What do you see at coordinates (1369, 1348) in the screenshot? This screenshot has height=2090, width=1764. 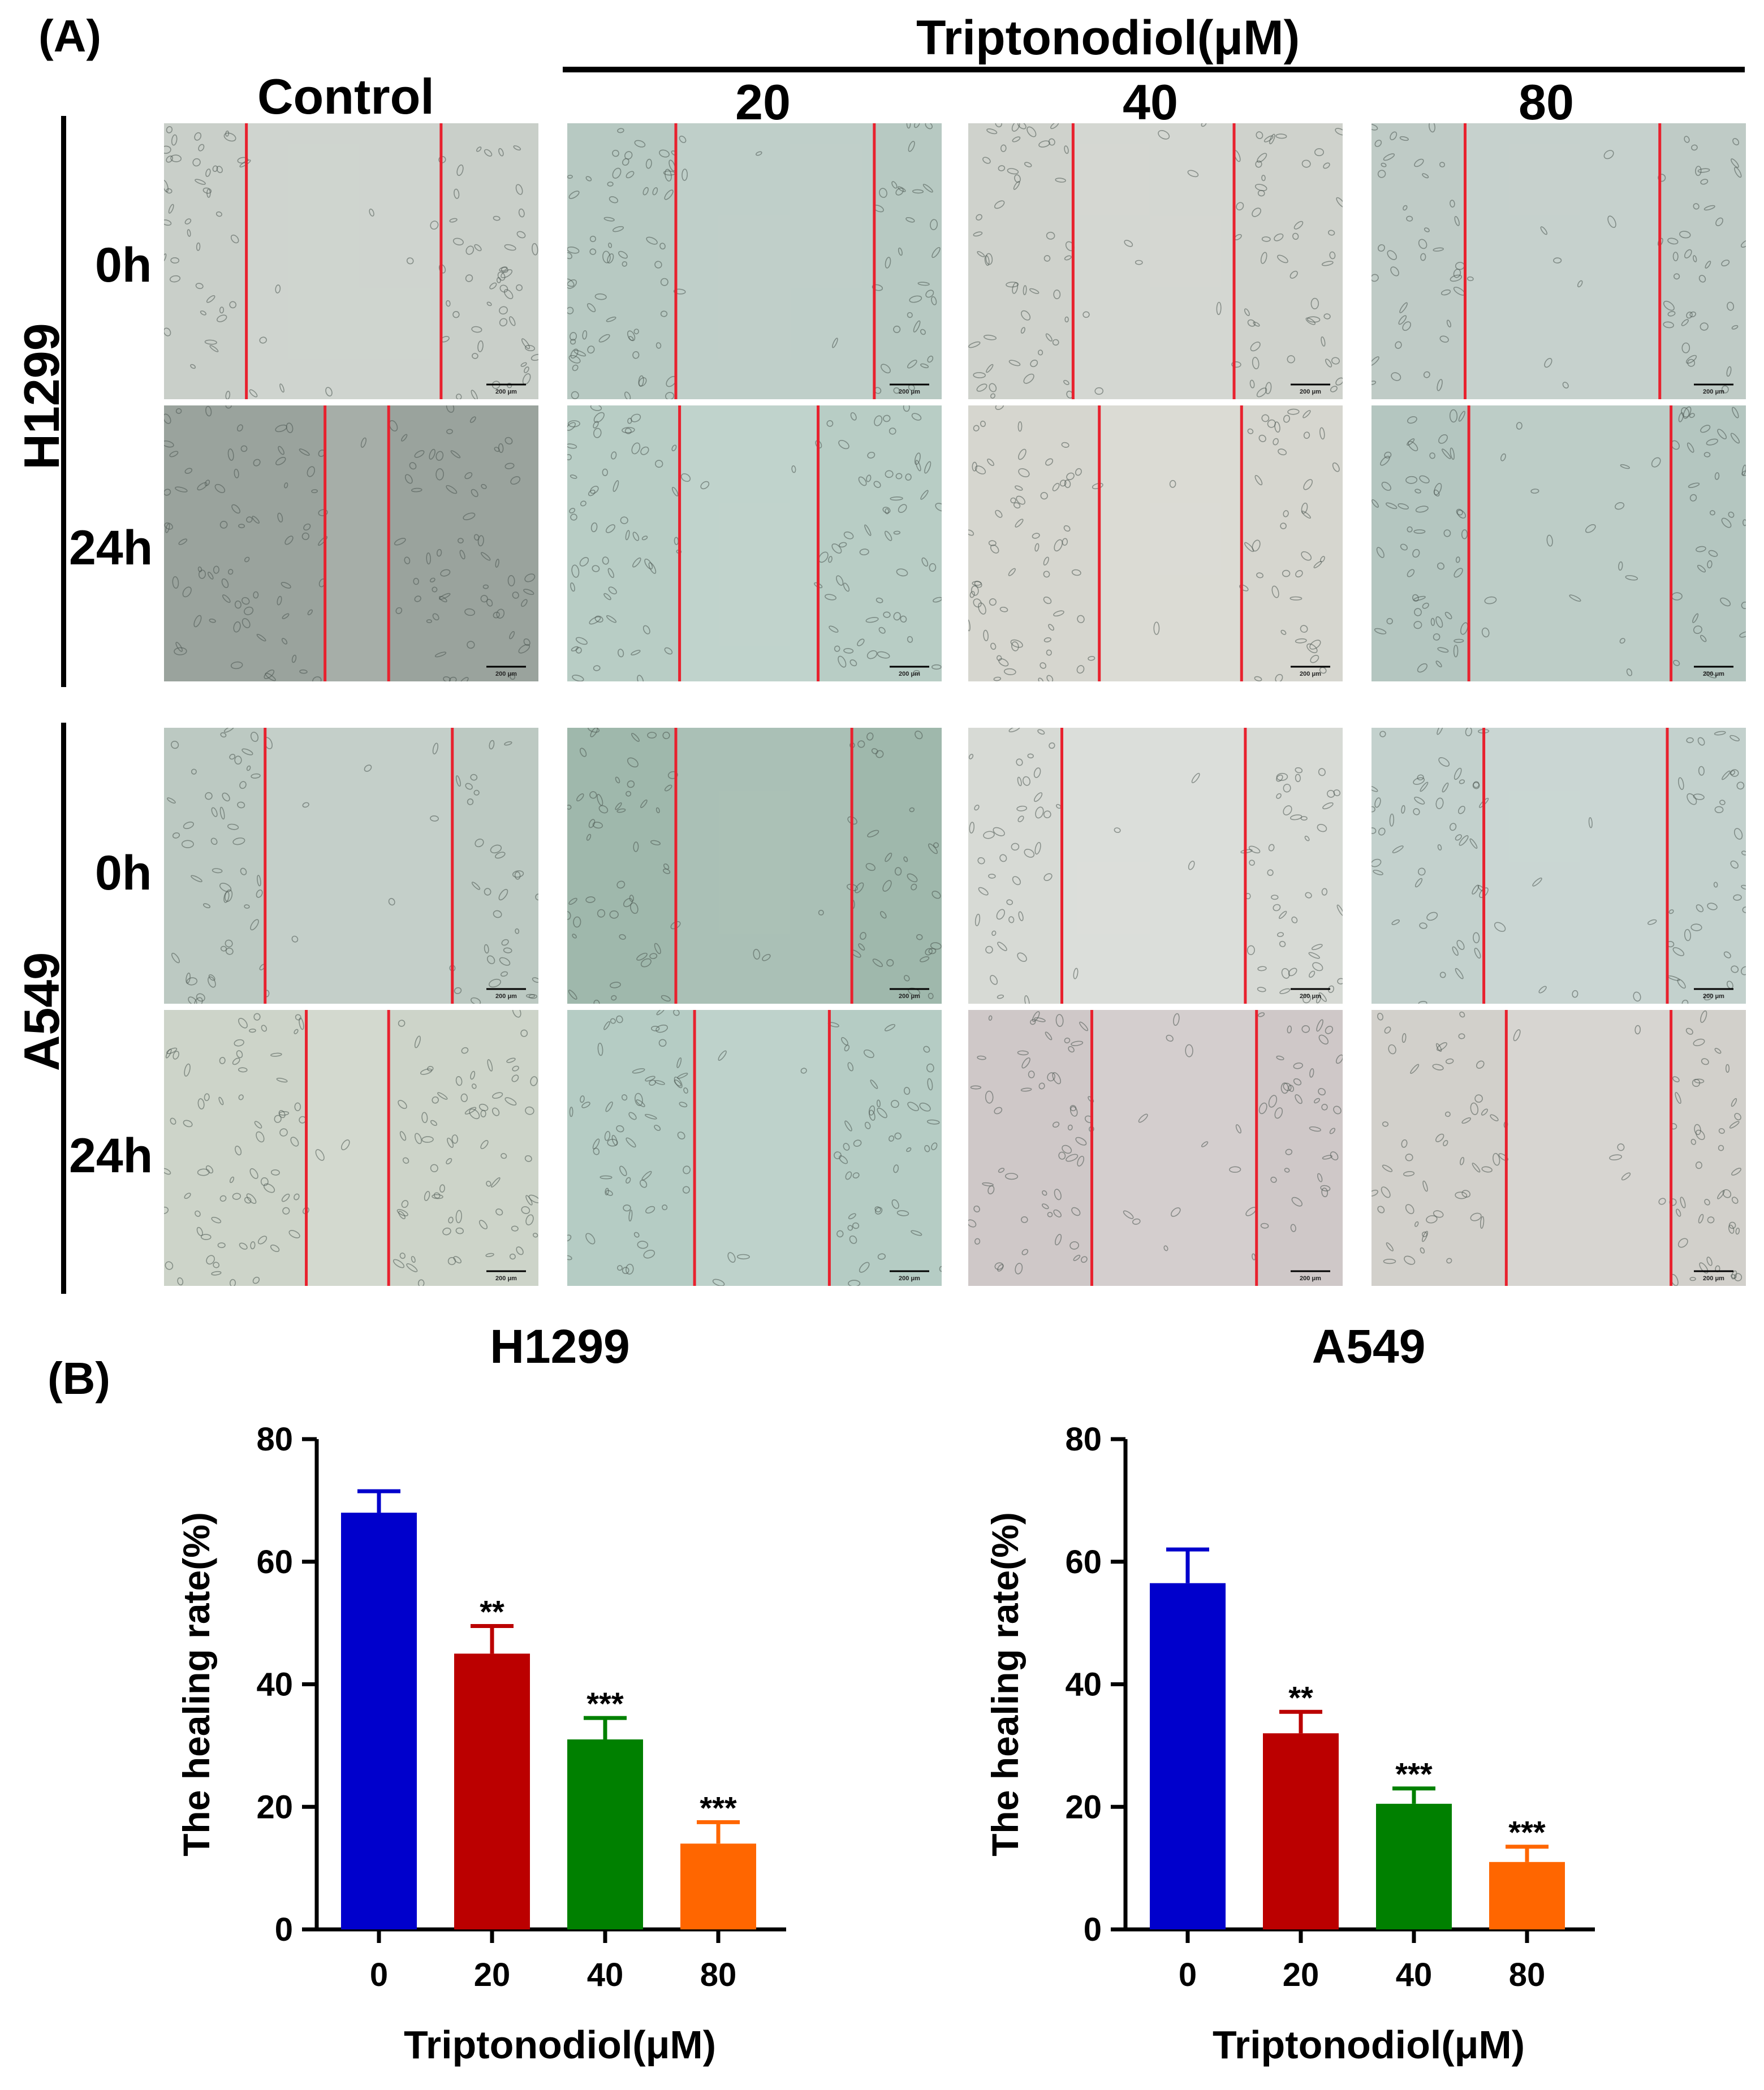 I see `a549-chart-title: A549` at bounding box center [1369, 1348].